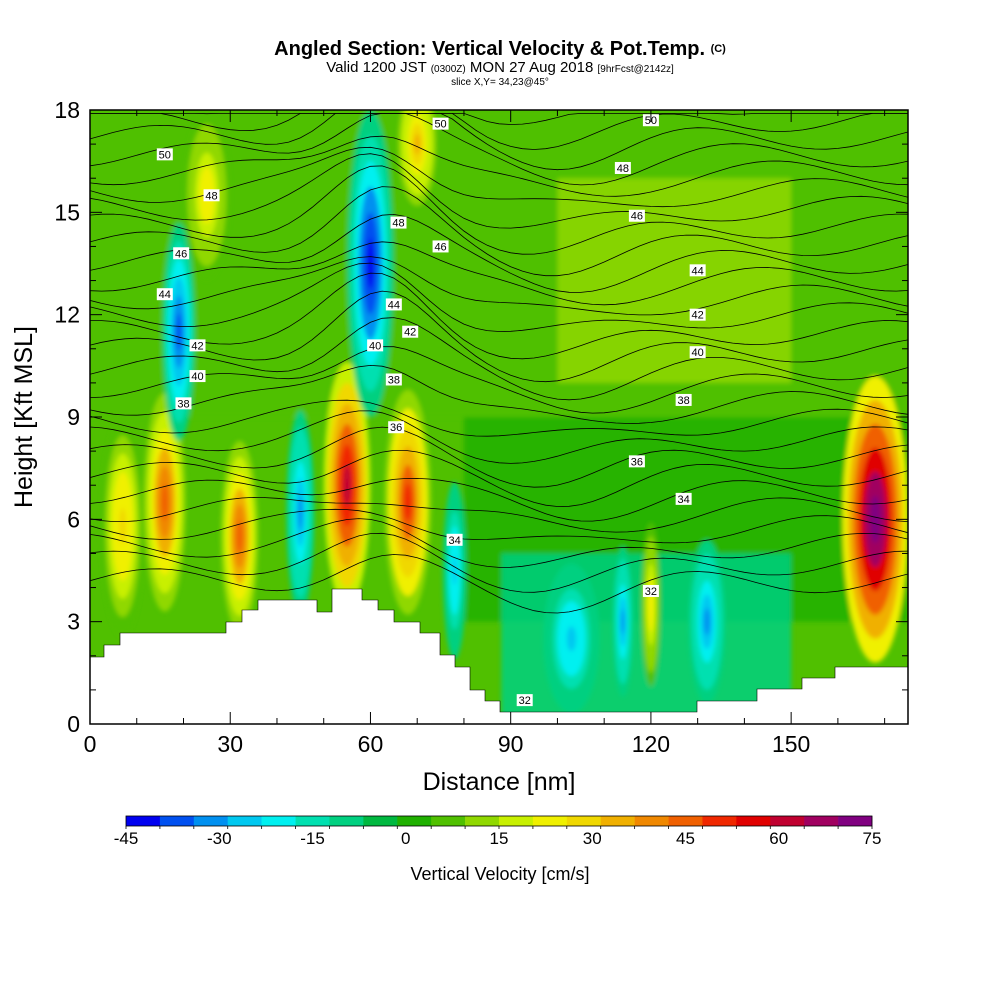 This screenshot has width=1000, height=1000. I want to click on contour-label-text: 36, so click(396, 428).